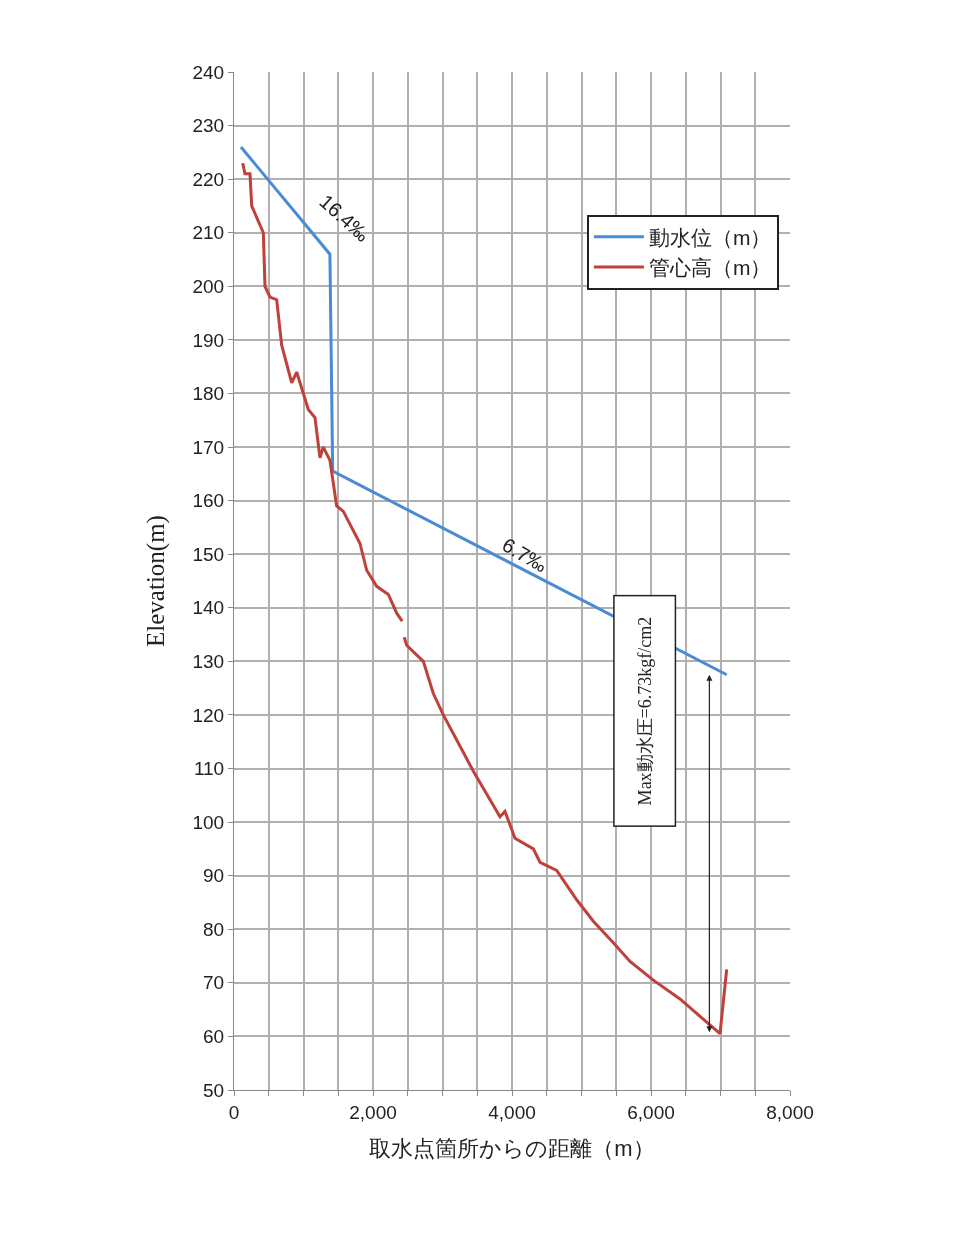 The image size is (957, 1242). Describe the element at coordinates (234, 1112) in the screenshot. I see `x-tick-label: 0` at that location.